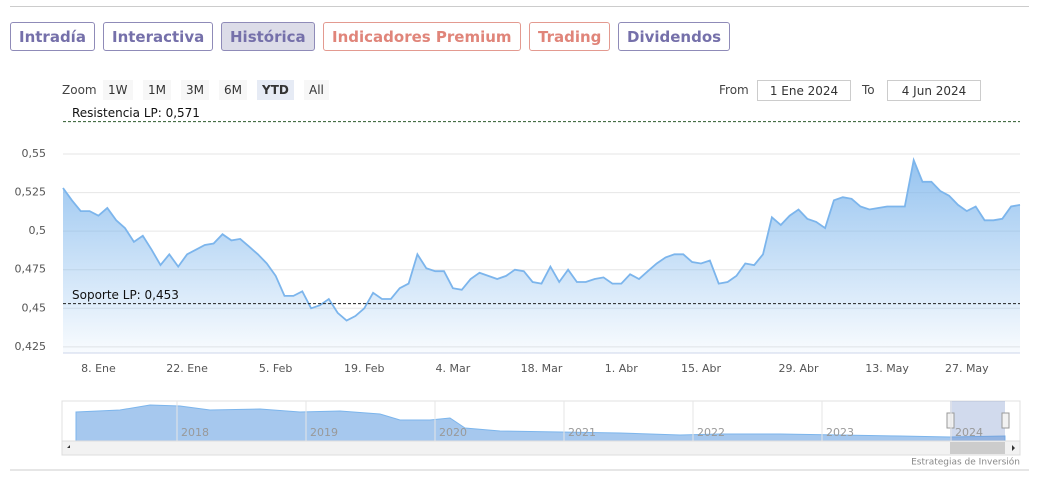 The width and height of the screenshot is (1037, 477). Describe the element at coordinates (965, 462) in the screenshot. I see `credit: Estrategias de Inversión` at that location.